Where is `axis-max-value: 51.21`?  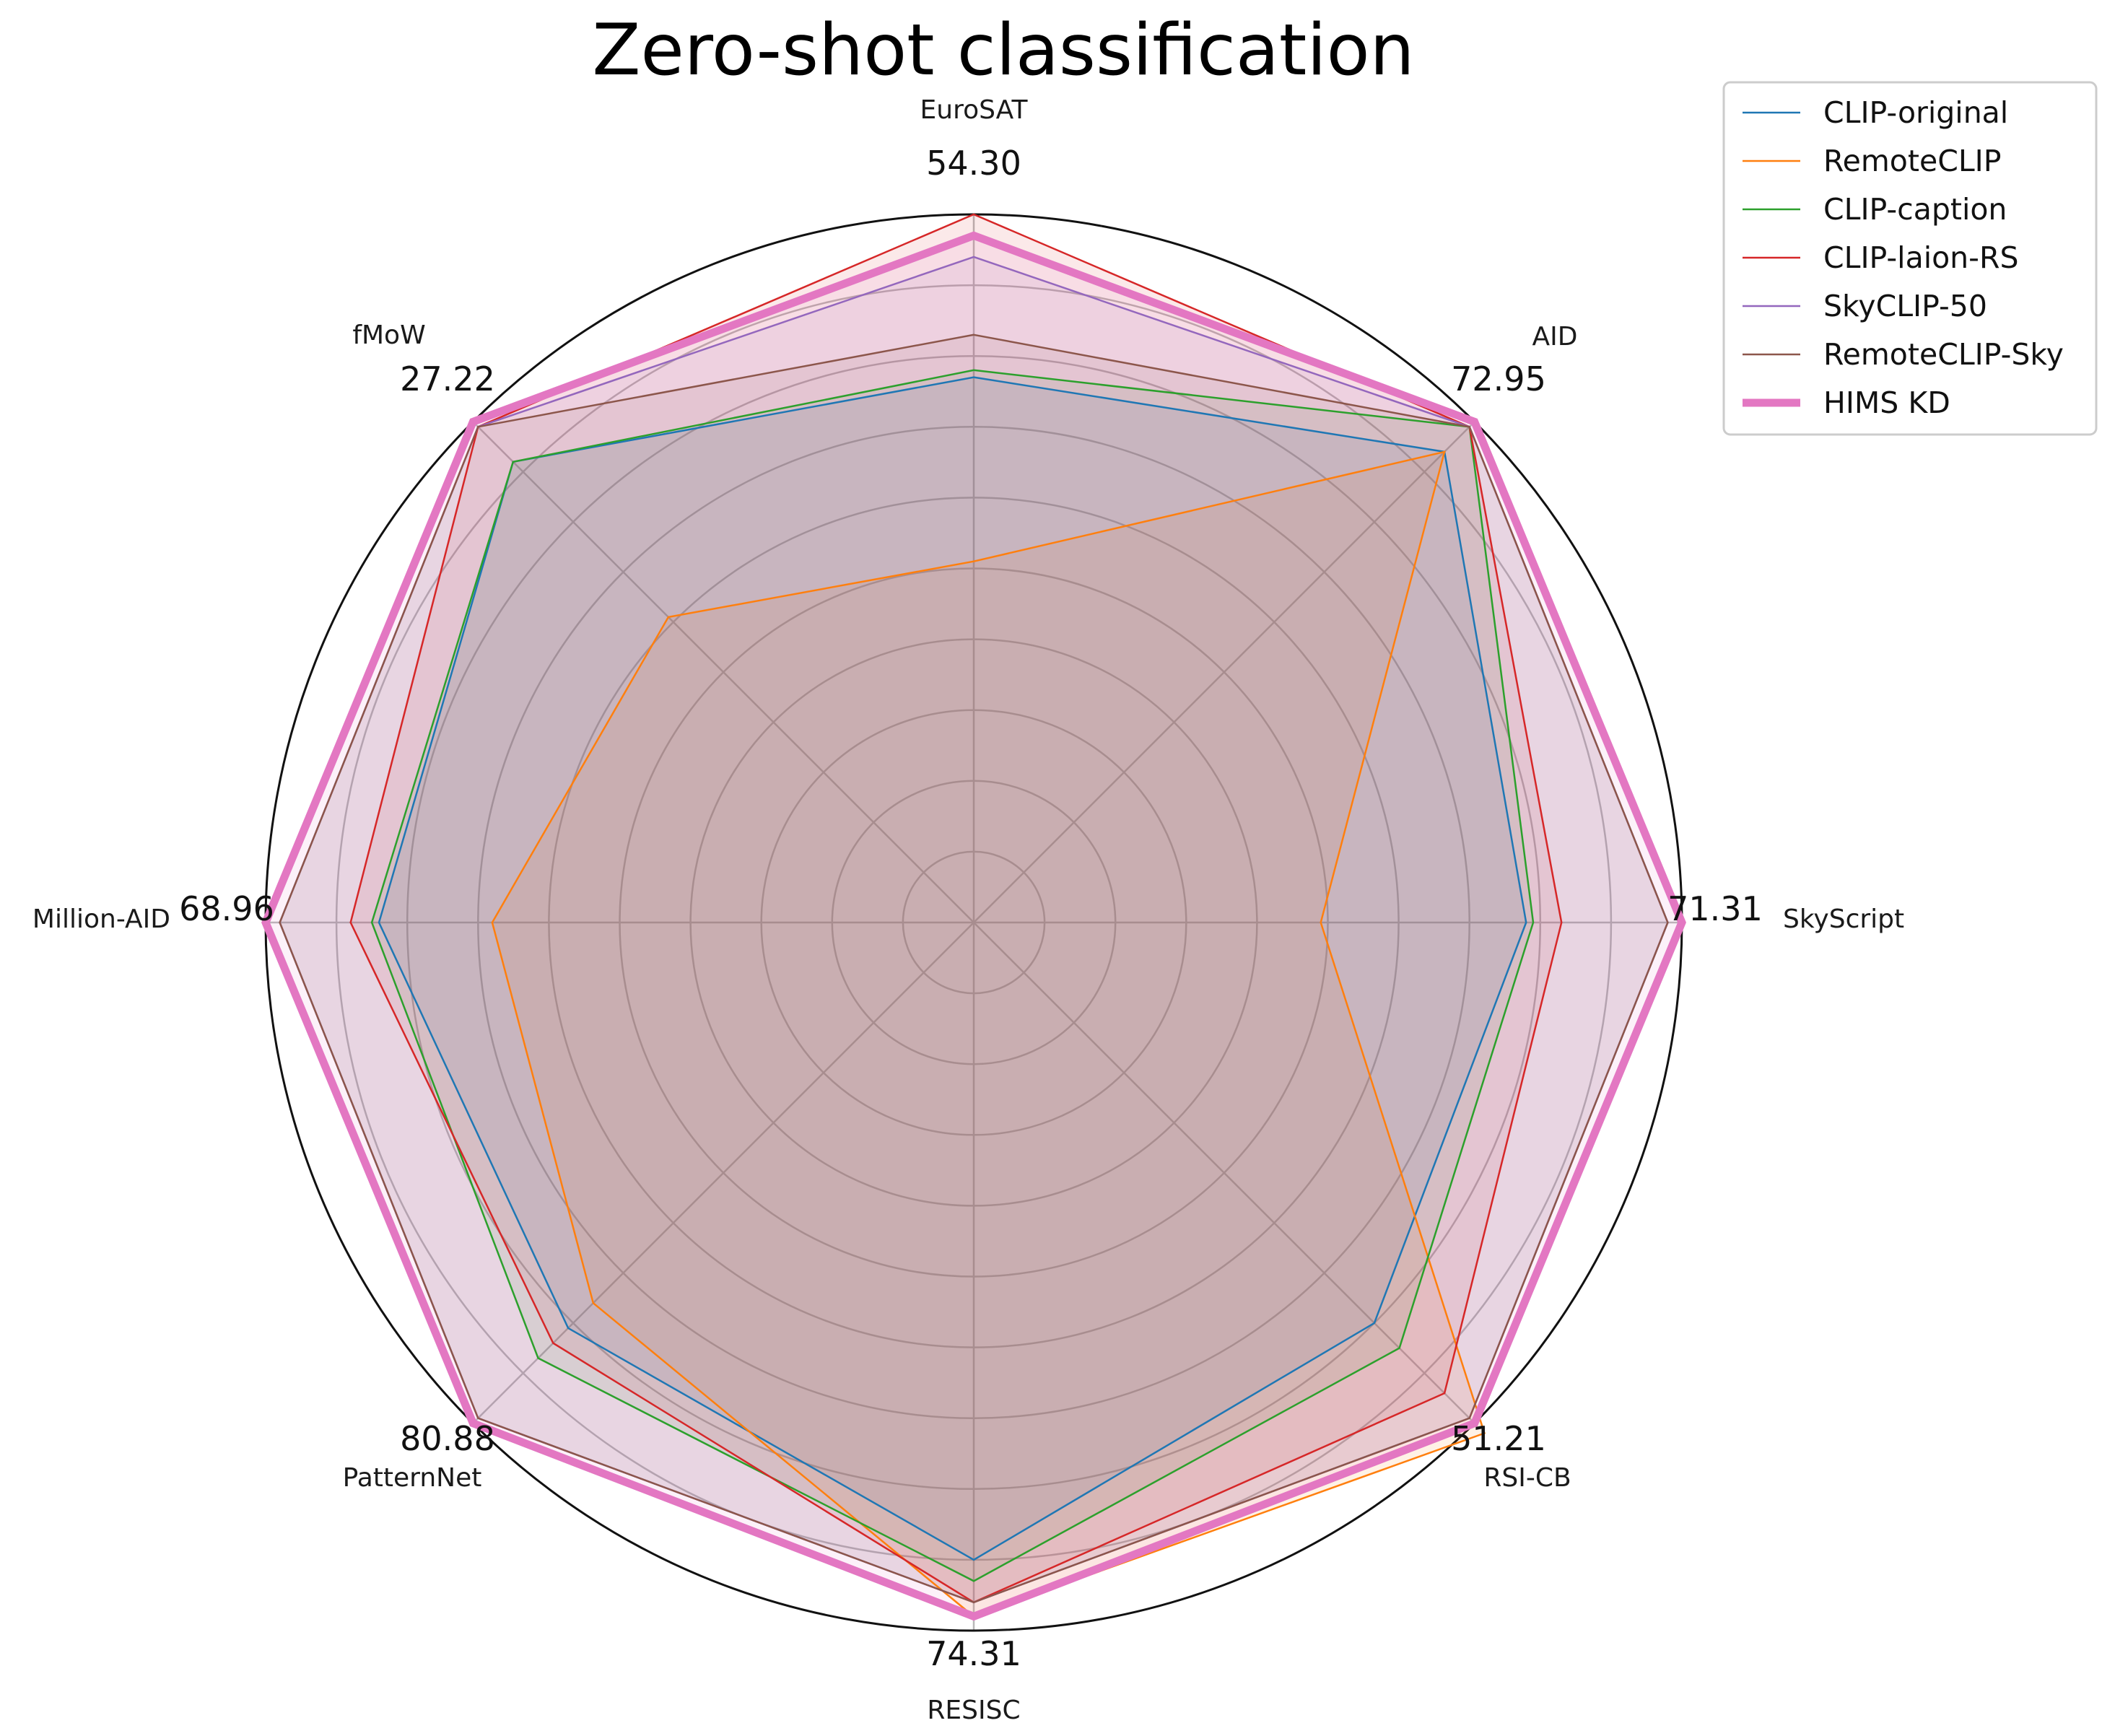 axis-max-value: 51.21 is located at coordinates (1498, 1438).